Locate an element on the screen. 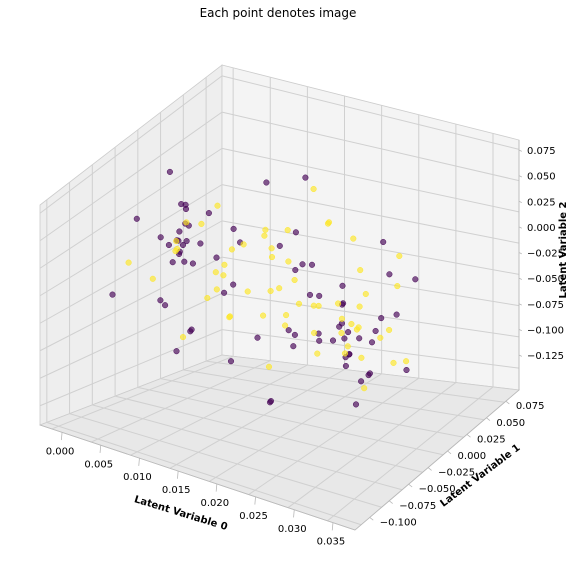 This screenshot has height=574, width=575. y-tick-label: −0.050 is located at coordinates (437, 489).